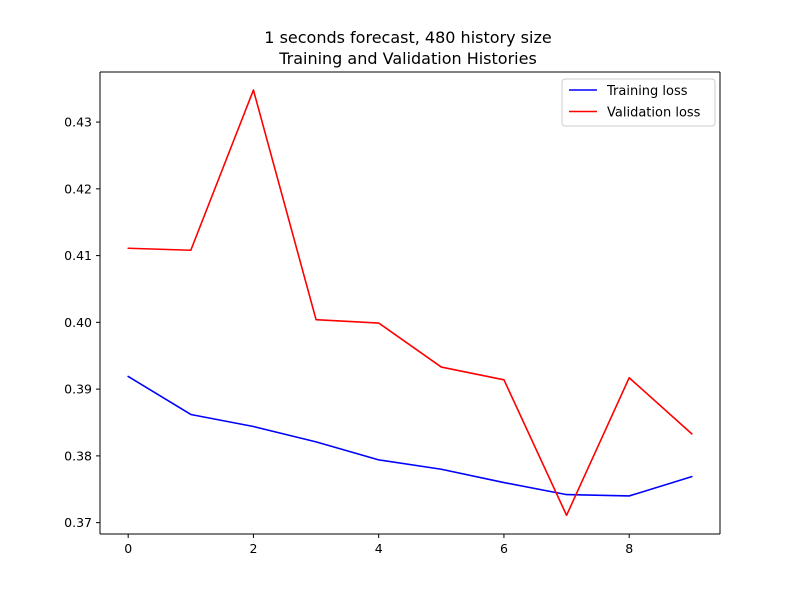 Image resolution: width=800 pixels, height=600 pixels. I want to click on x-tick-label: 6, so click(504, 548).